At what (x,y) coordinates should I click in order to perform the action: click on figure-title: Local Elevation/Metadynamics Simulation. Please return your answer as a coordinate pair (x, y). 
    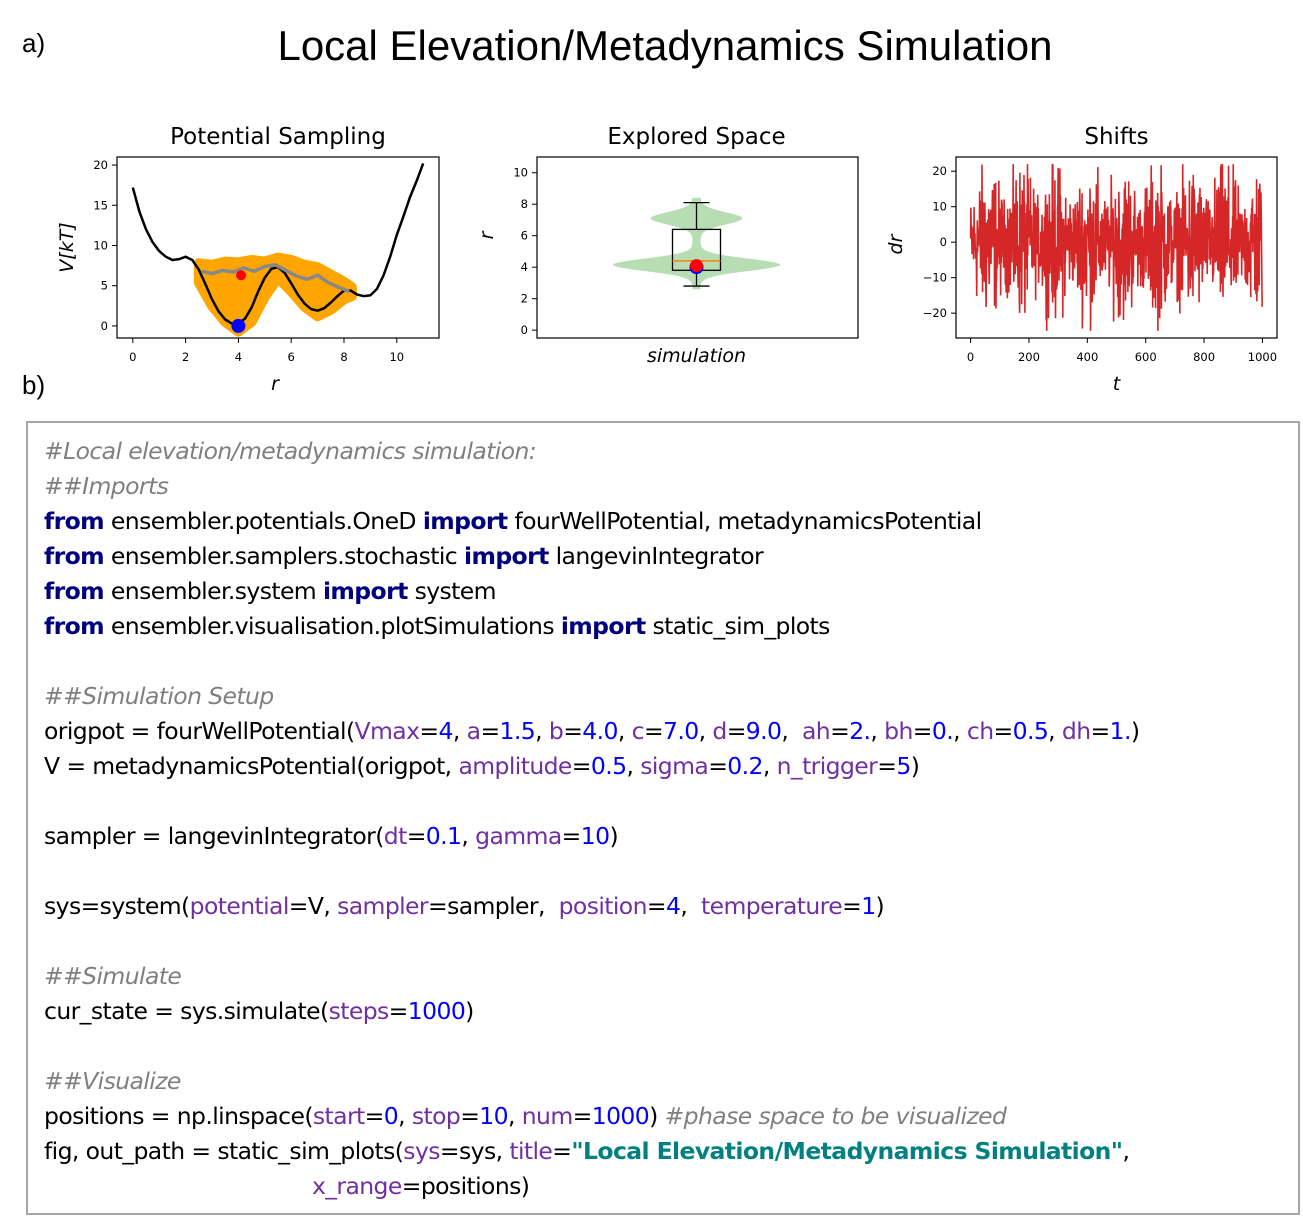
    Looking at the image, I should click on (665, 45).